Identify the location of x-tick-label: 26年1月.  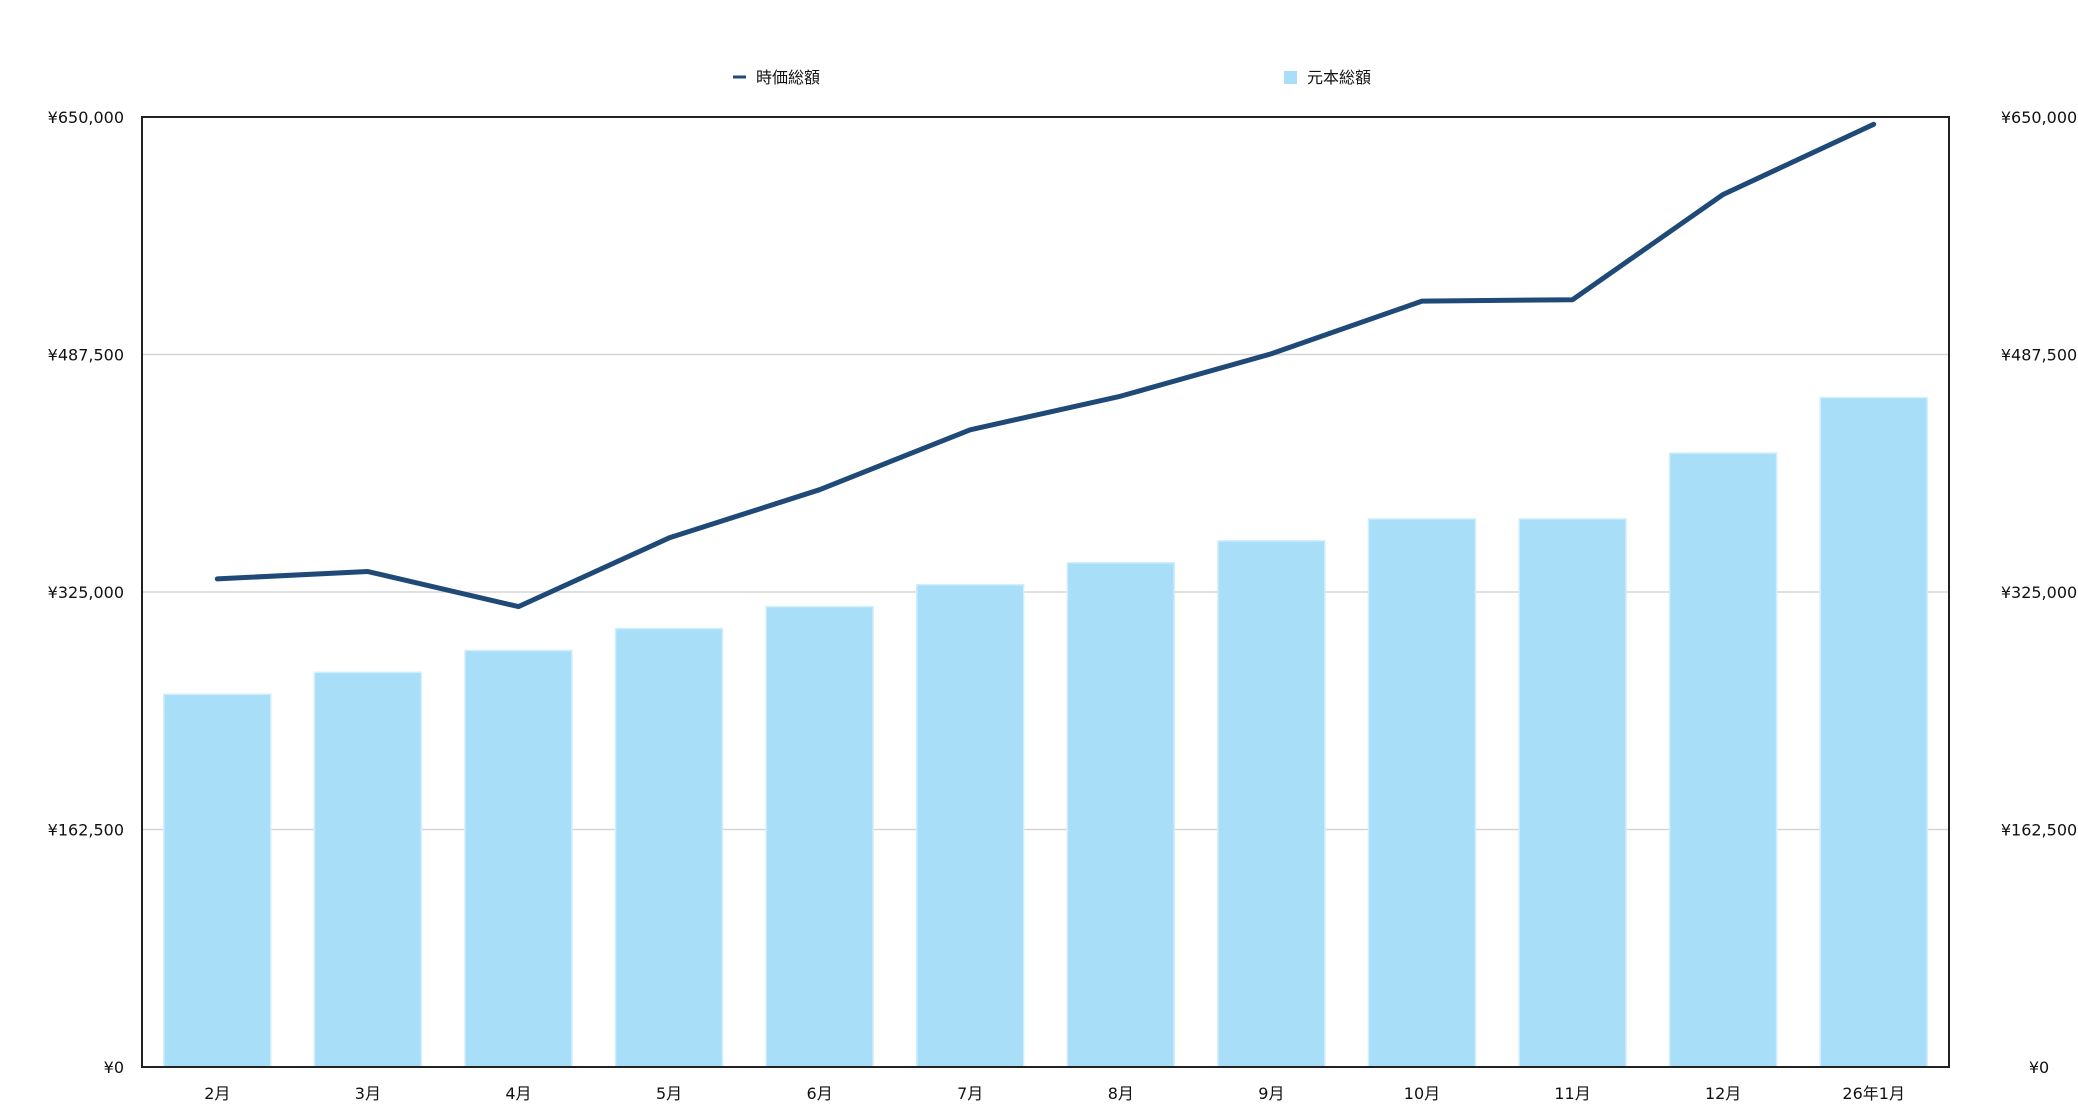
(1873, 1093).